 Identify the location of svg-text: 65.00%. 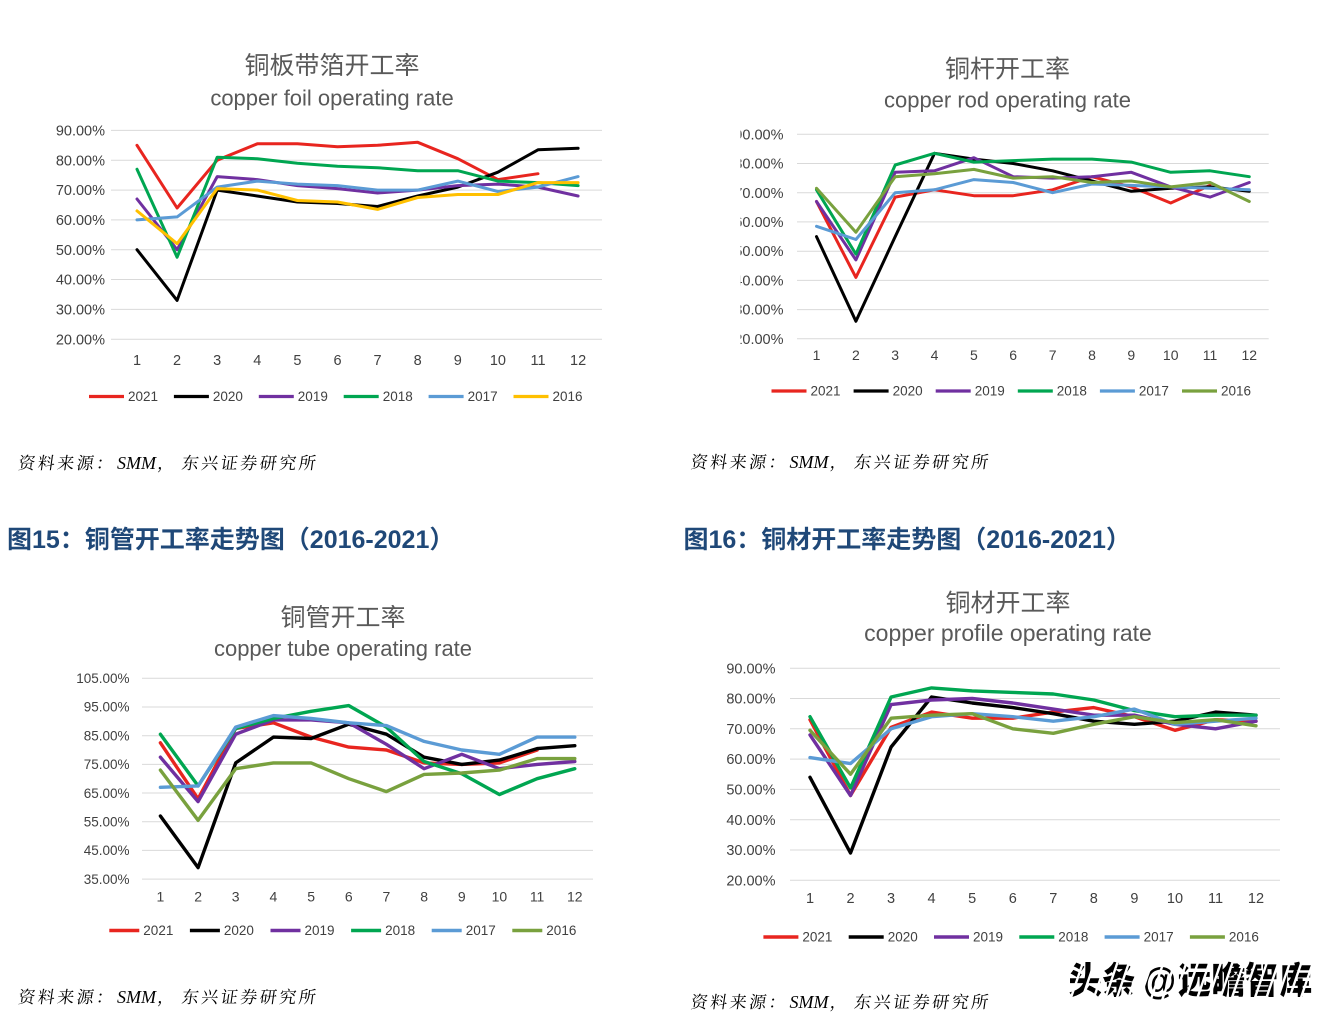
(107, 793).